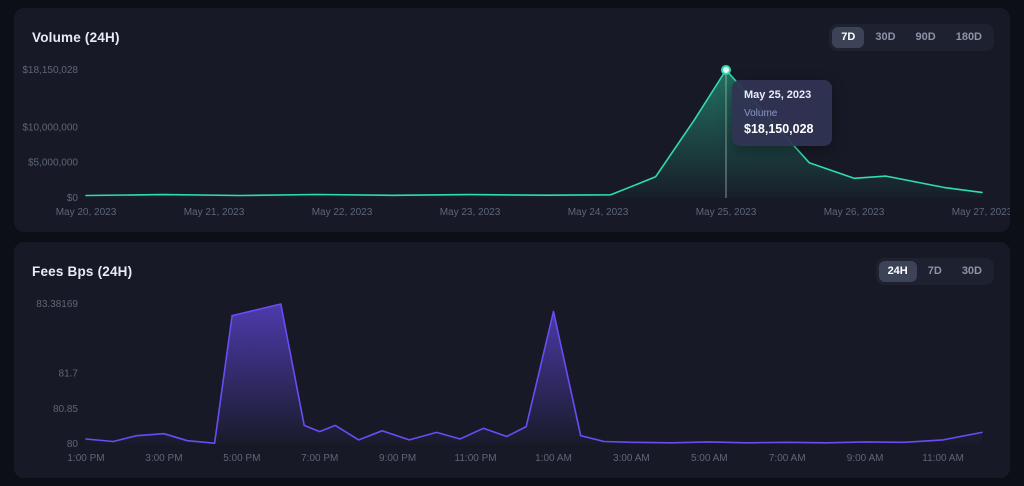  What do you see at coordinates (761, 113) in the screenshot?
I see `tooltip-series-label: Volume` at bounding box center [761, 113].